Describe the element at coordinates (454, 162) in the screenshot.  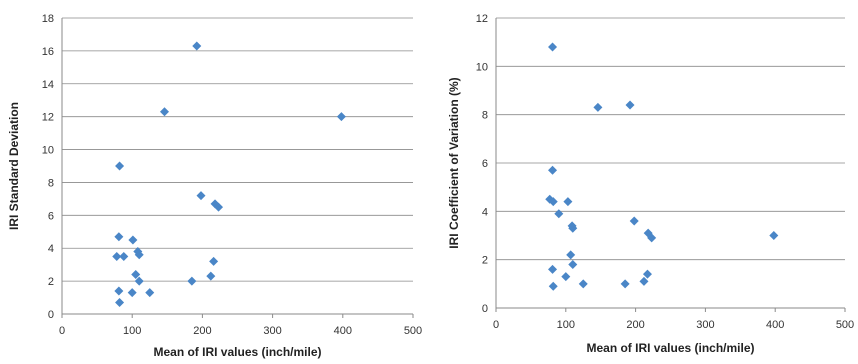
I see `y-axis-title: IRI Coefficient of Variation (%)` at that location.